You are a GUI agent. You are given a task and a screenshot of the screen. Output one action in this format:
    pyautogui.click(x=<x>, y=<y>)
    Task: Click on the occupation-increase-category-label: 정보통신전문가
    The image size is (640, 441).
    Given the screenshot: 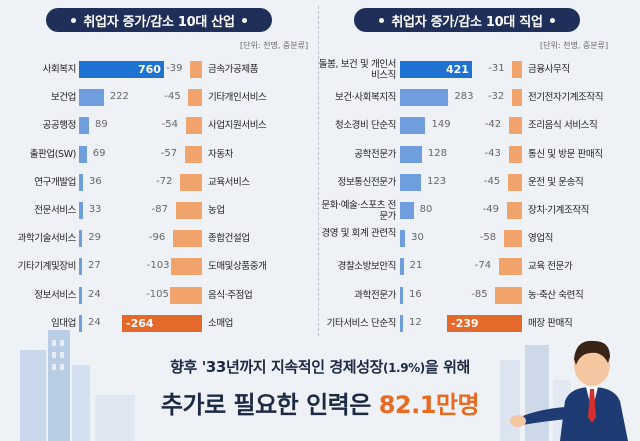 What is the action you would take?
    pyautogui.click(x=367, y=182)
    